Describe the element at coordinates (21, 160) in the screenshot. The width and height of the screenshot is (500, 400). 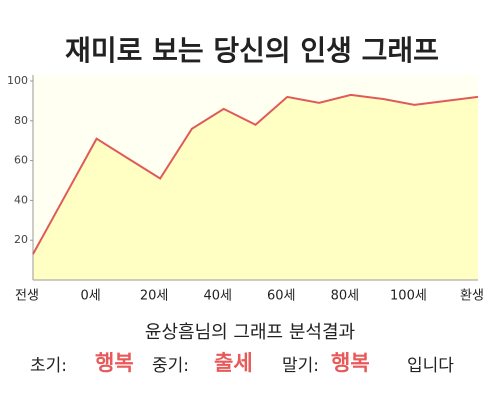
I see `y-tick-label: 60` at that location.